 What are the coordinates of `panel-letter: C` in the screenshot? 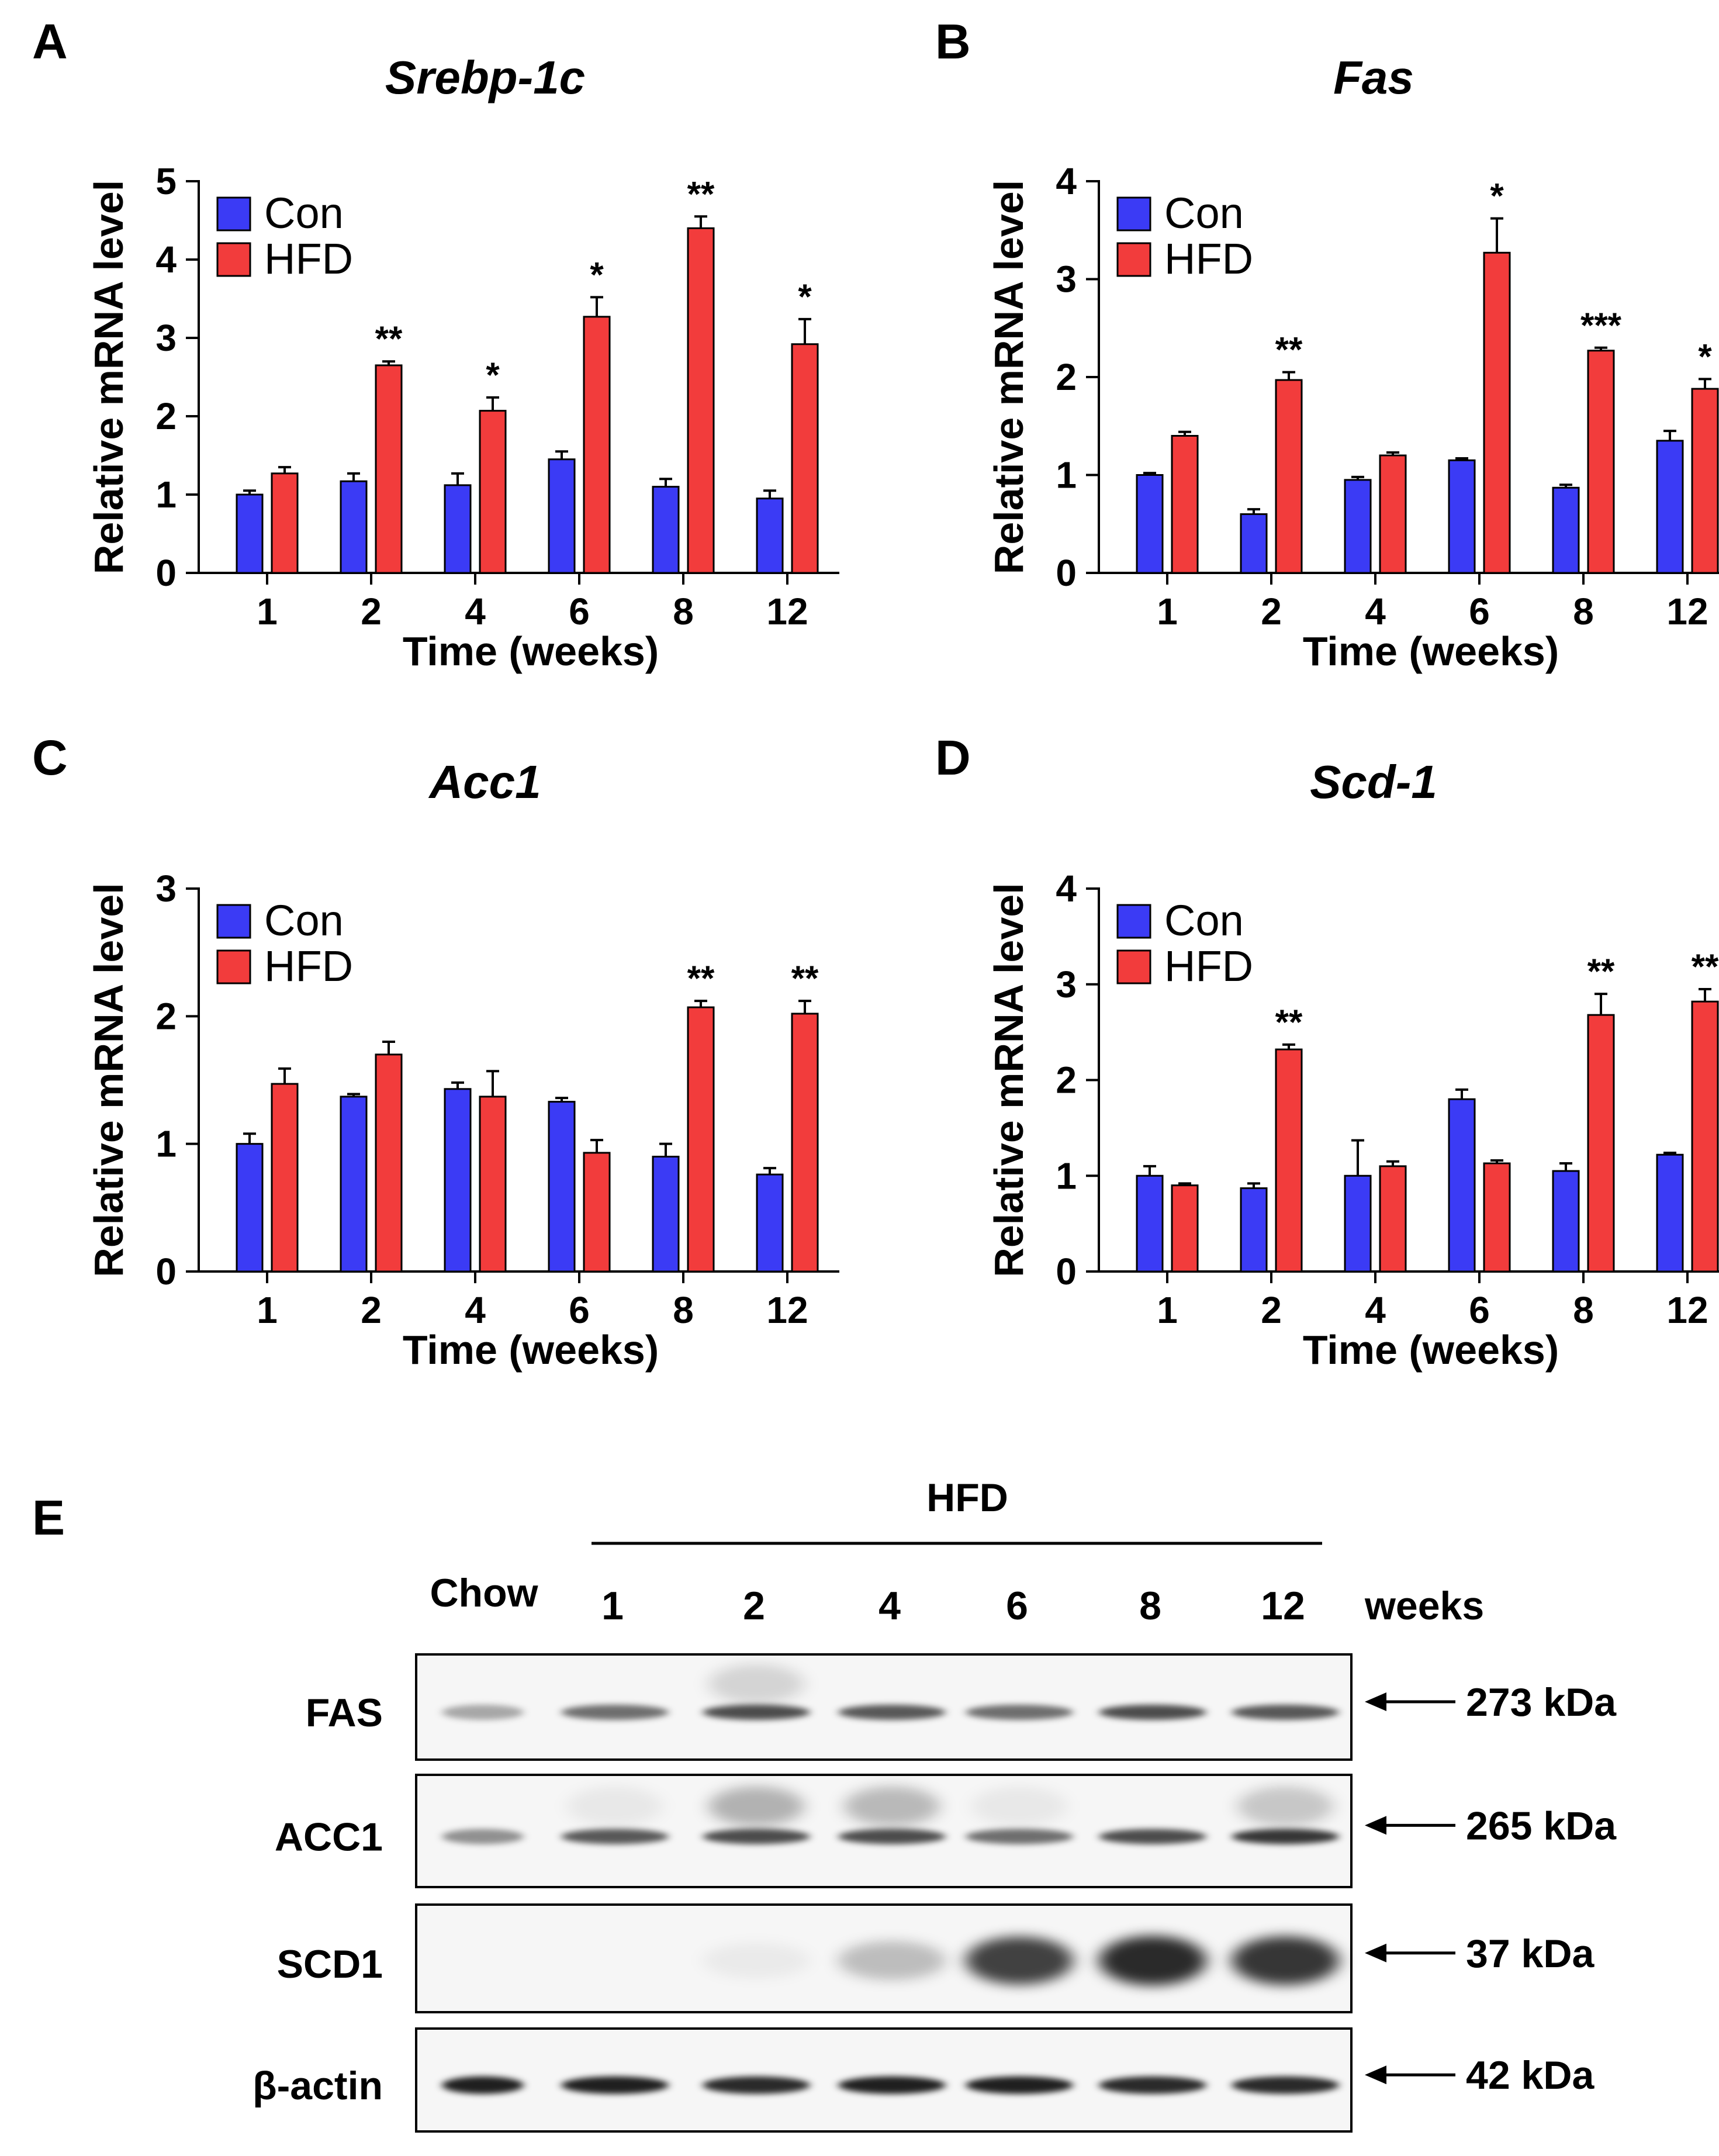 It's located at (50, 757).